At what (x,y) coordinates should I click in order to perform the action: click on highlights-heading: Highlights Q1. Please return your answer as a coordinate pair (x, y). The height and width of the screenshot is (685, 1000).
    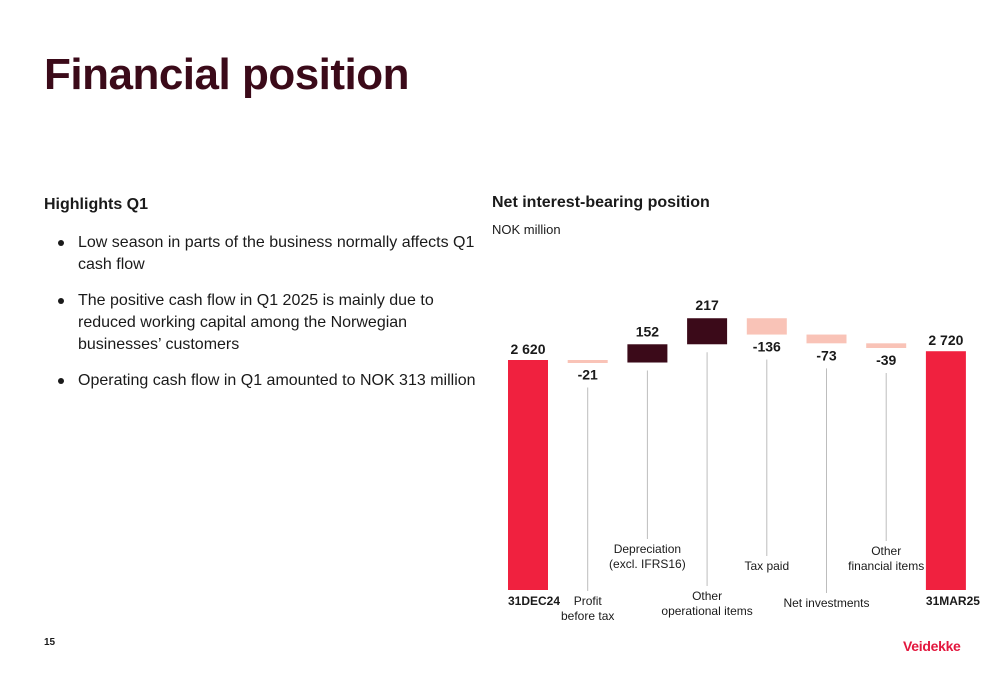
    Looking at the image, I should click on (96, 204).